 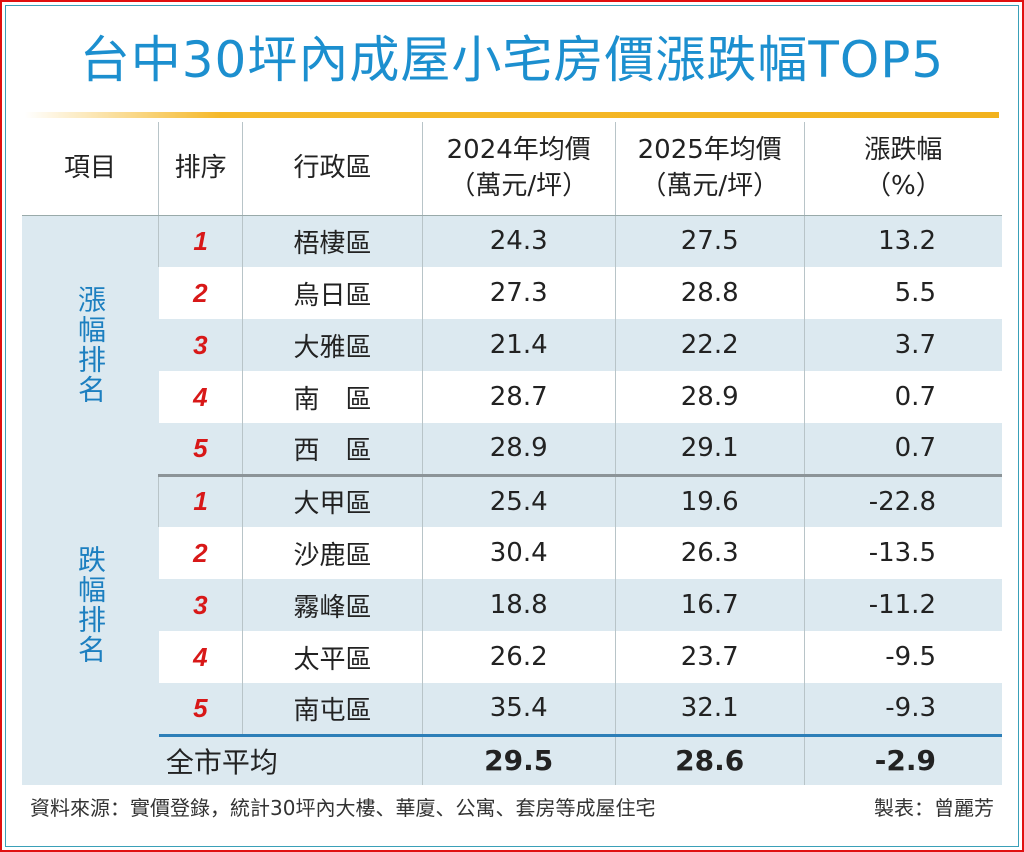 What do you see at coordinates (518, 553) in the screenshot?
I see `price-2024-cell: 30.4` at bounding box center [518, 553].